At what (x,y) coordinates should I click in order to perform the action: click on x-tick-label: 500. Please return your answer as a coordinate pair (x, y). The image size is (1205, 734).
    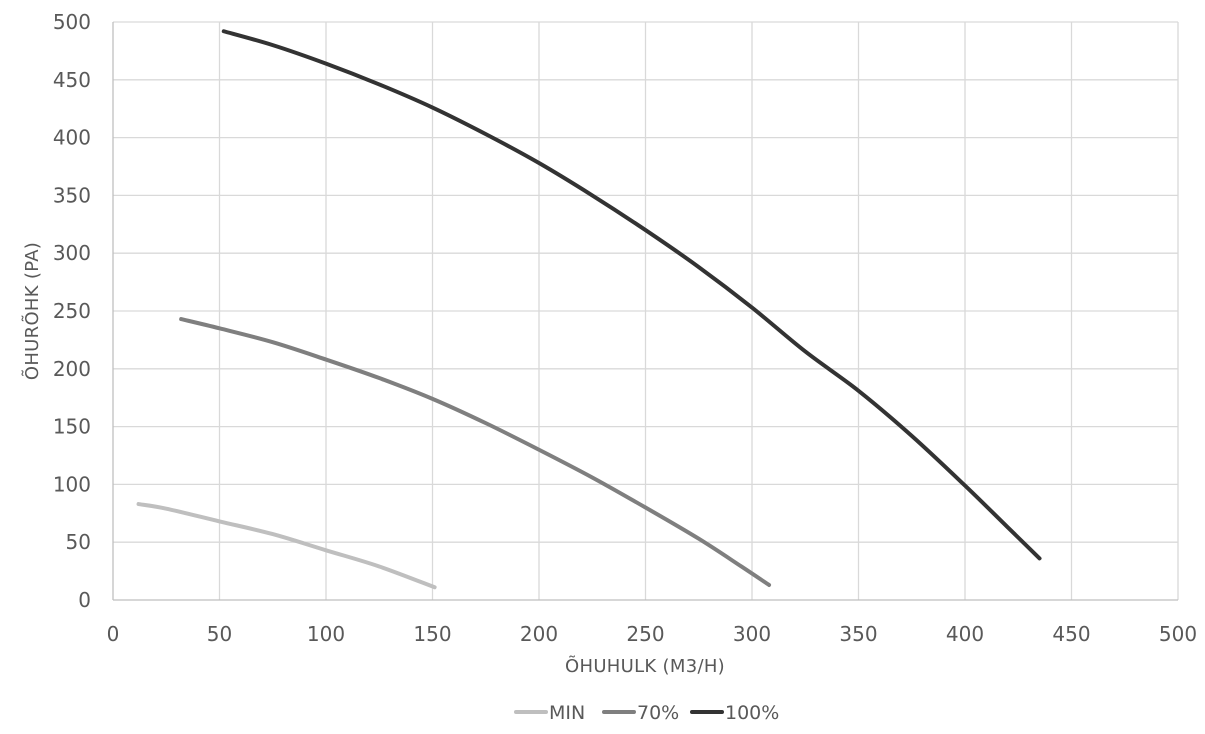
    Looking at the image, I should click on (1178, 634).